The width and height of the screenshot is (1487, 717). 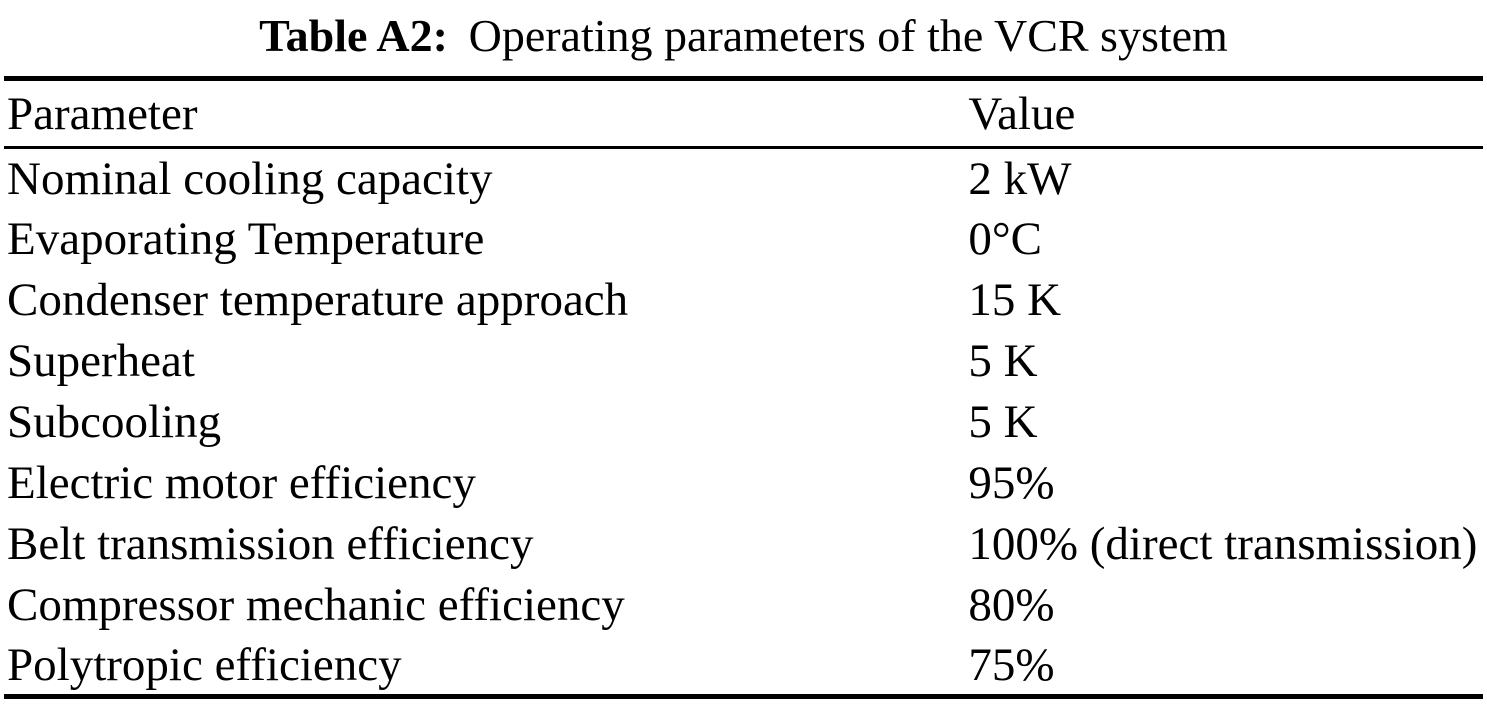 I want to click on param-cell: Compressor mechanic efficiency, so click(x=316, y=605).